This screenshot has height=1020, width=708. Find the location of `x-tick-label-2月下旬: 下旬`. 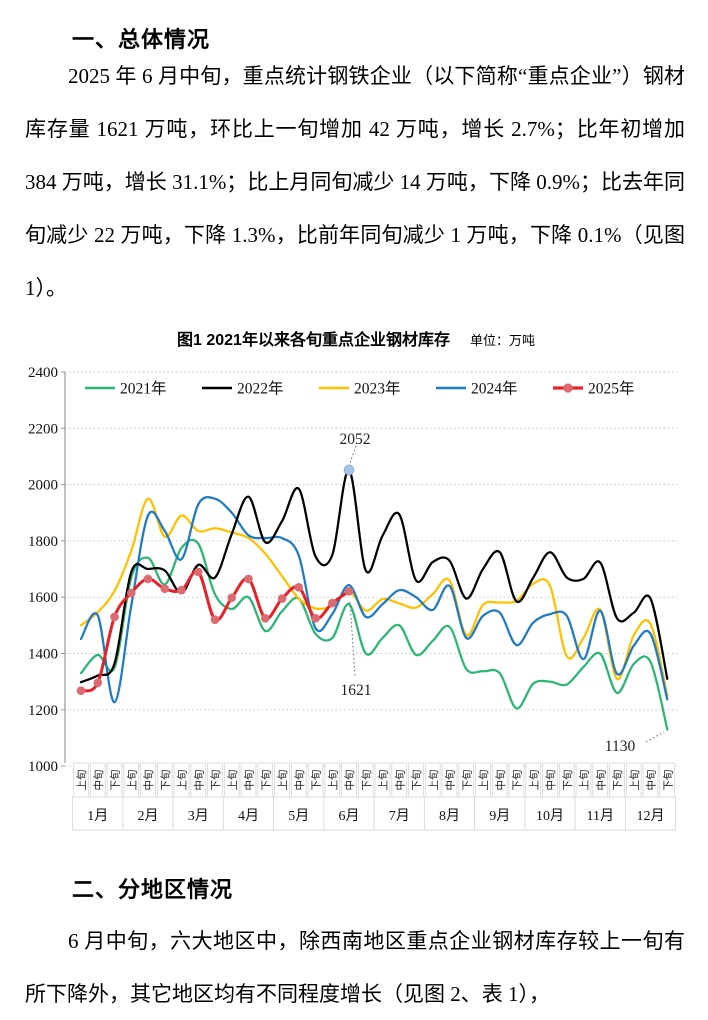

x-tick-label-2月下旬: 下旬 is located at coordinates (165, 780).